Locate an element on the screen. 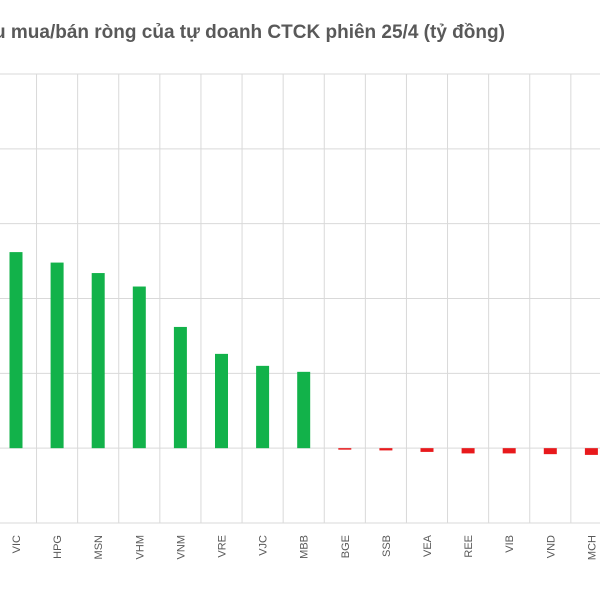 The image size is (600, 600). bar-vib is located at coordinates (509, 451).